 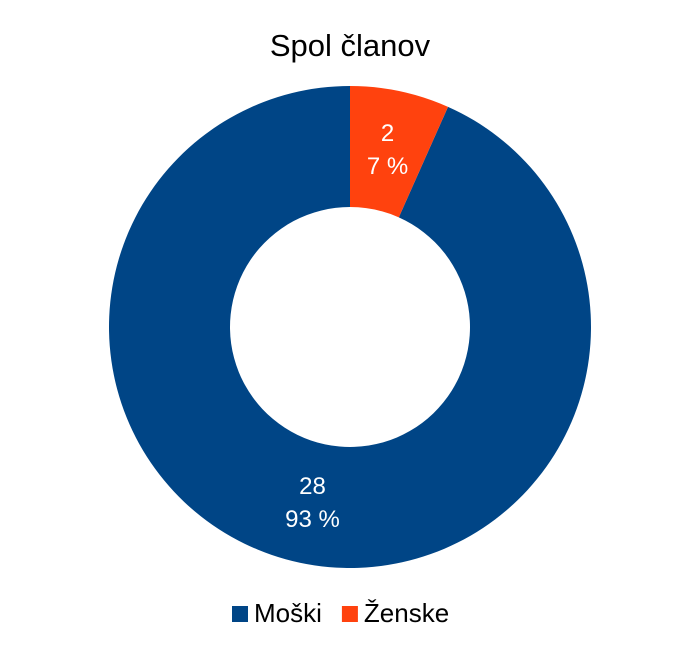 What do you see at coordinates (387, 166) in the screenshot?
I see `percent-label: 7 %` at bounding box center [387, 166].